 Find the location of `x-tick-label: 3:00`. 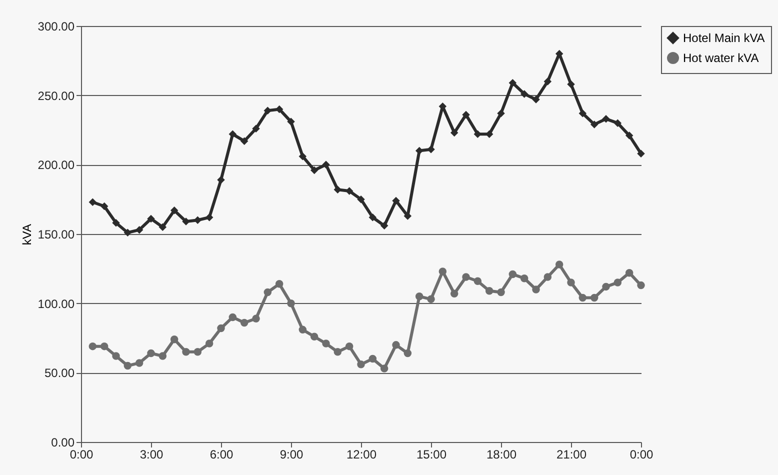

x-tick-label: 3:00 is located at coordinates (152, 455).